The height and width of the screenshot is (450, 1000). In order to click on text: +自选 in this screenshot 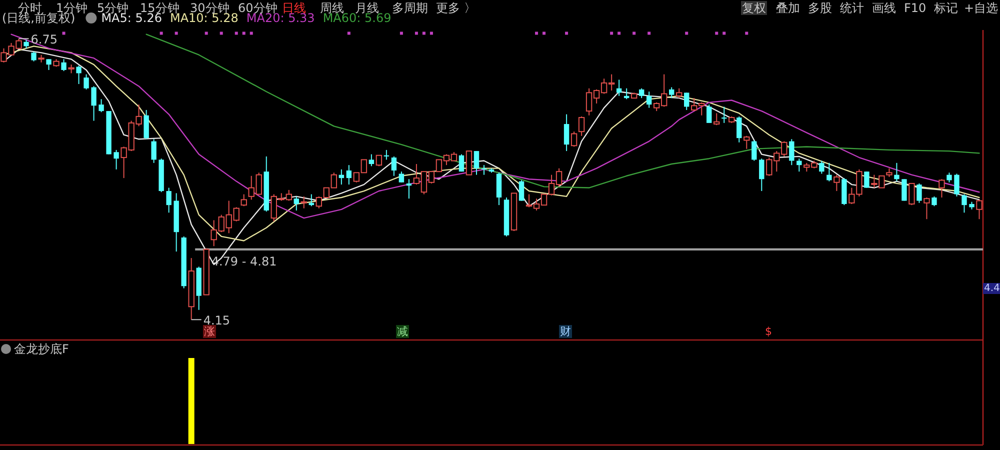, I will do `click(981, 8)`.